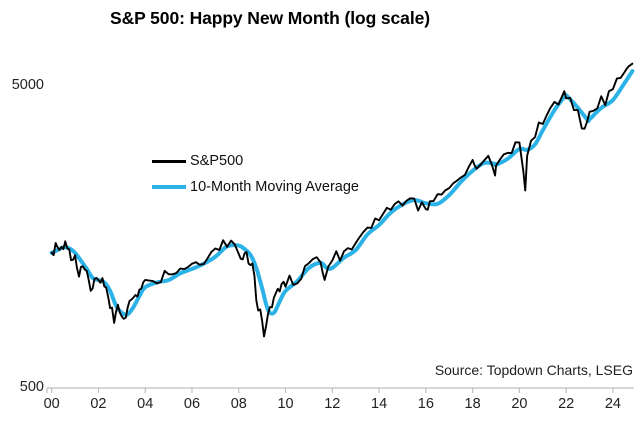 Image resolution: width=640 pixels, height=423 pixels. I want to click on legend-entry-moving-average: 10-Month Moving Average, so click(255, 187).